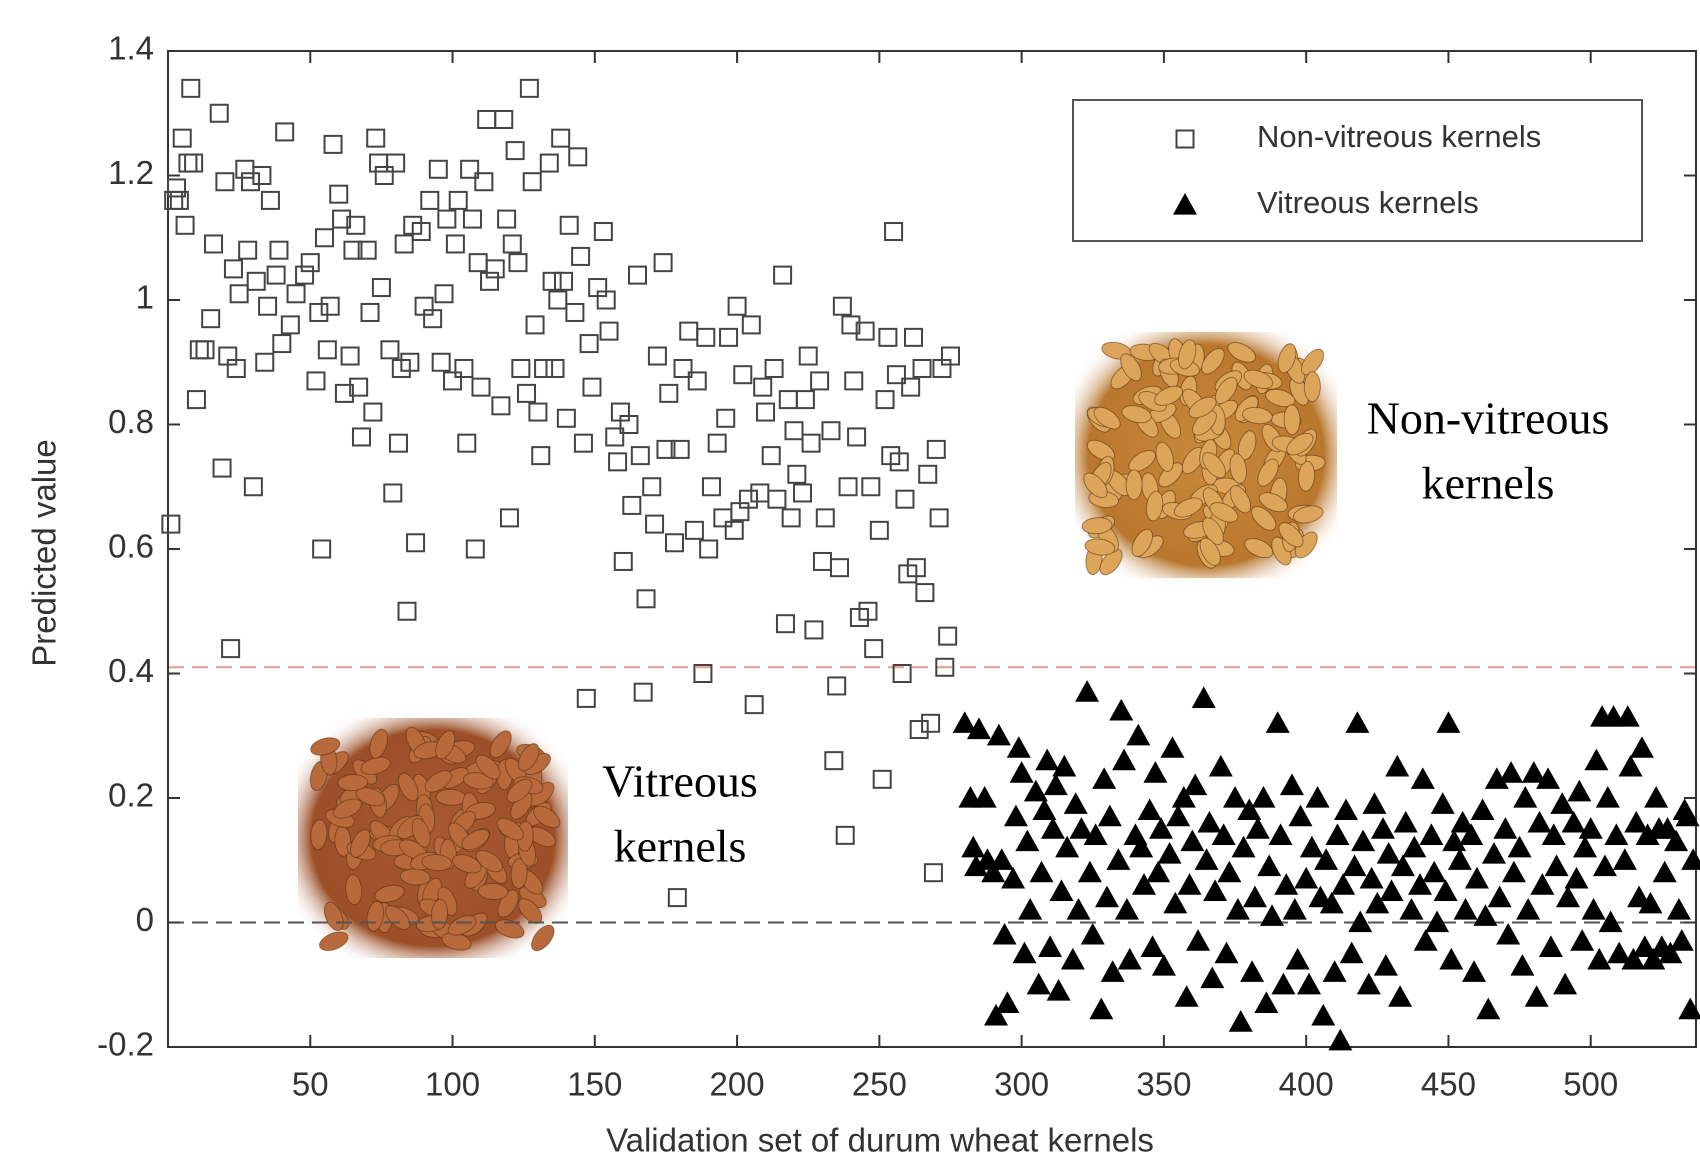 This screenshot has height=1161, width=1700. What do you see at coordinates (1163, 1084) in the screenshot?
I see `x-tick-label: 350` at bounding box center [1163, 1084].